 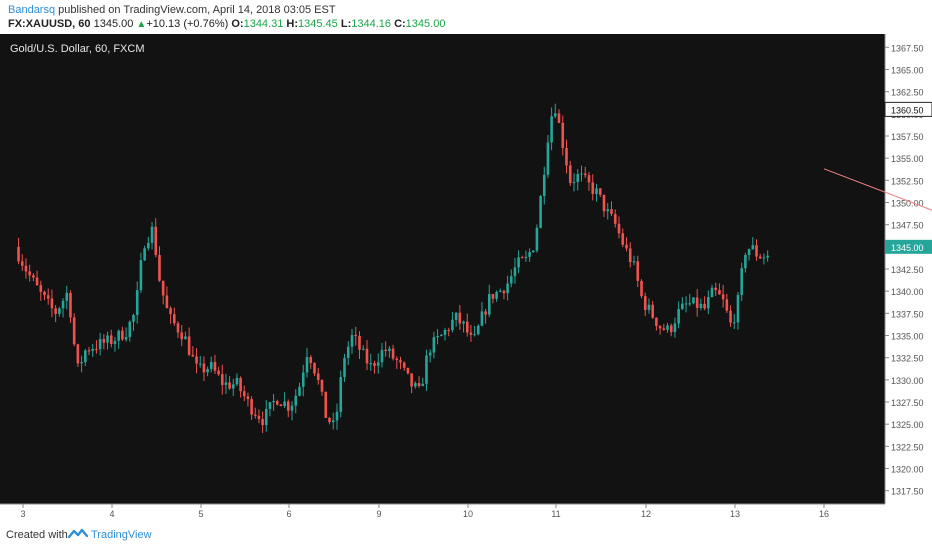 What do you see at coordinates (78, 534) in the screenshot?
I see `tradingview-logo-icon` at bounding box center [78, 534].